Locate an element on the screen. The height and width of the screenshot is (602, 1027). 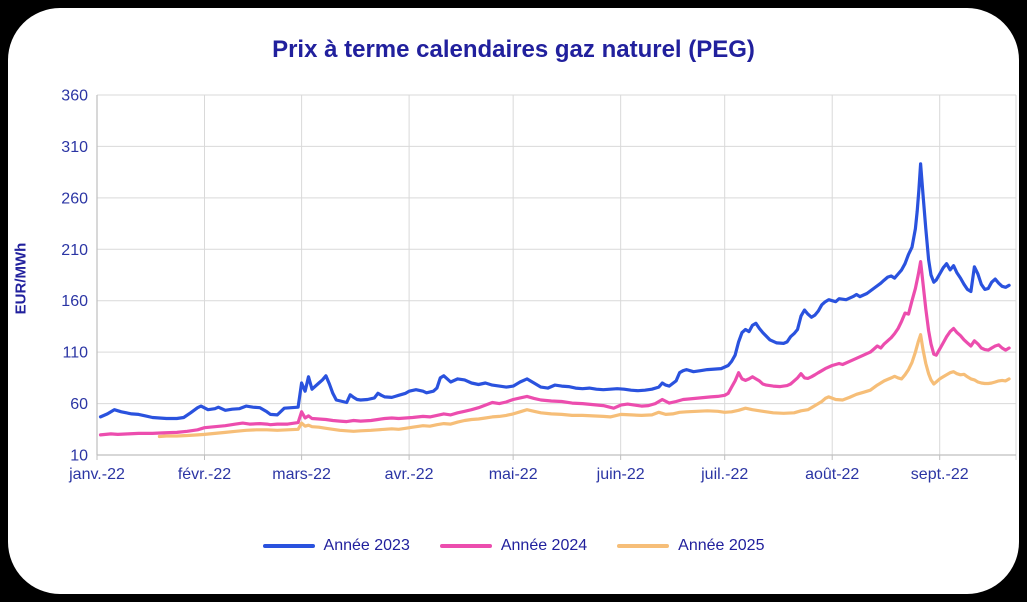
legend-label-2024: Année 2024 is located at coordinates (544, 545).